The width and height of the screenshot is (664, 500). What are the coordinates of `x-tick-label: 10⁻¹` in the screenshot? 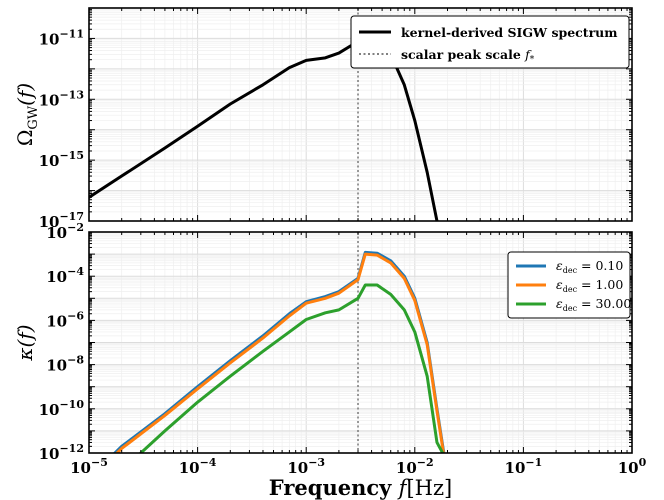 It's located at (524, 466).